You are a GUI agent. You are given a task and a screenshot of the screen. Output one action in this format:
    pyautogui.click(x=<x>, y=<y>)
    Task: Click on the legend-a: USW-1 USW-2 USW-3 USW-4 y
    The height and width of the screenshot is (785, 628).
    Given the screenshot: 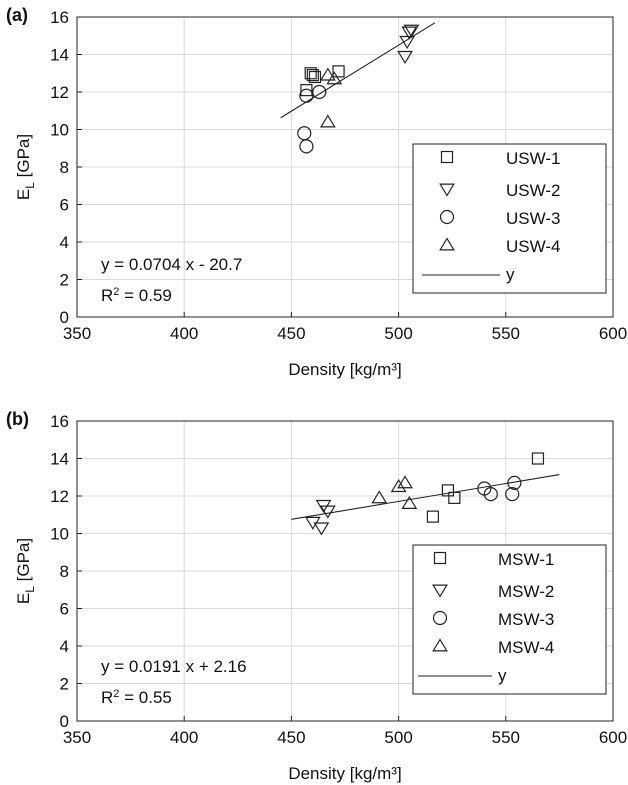 What is the action you would take?
    pyautogui.click(x=509, y=218)
    